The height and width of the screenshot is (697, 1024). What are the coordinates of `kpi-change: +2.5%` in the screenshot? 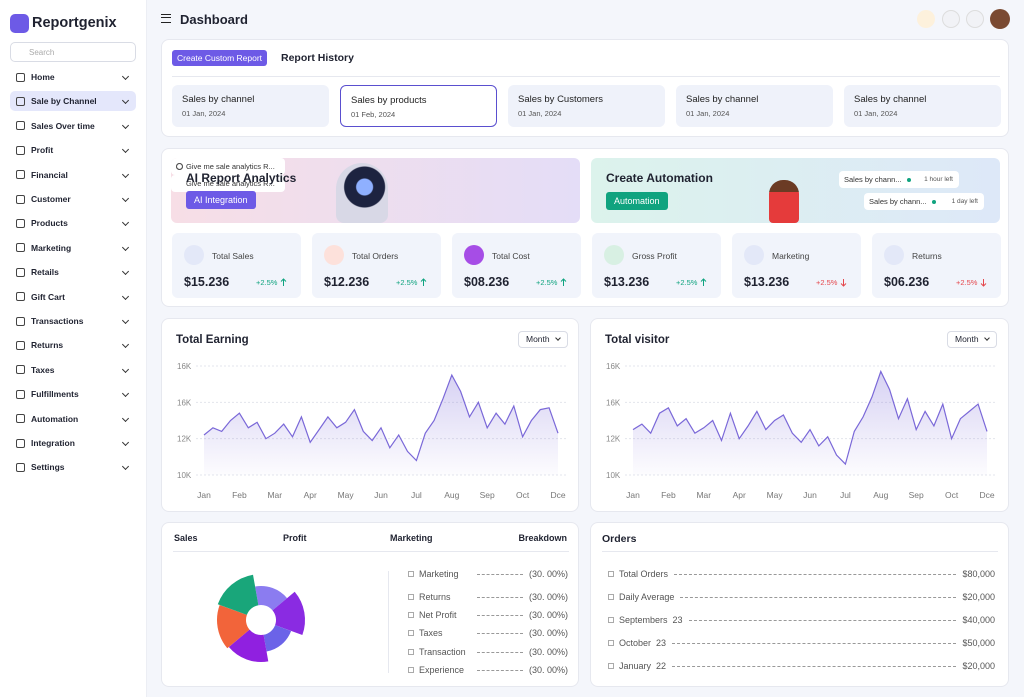 It's located at (967, 282).